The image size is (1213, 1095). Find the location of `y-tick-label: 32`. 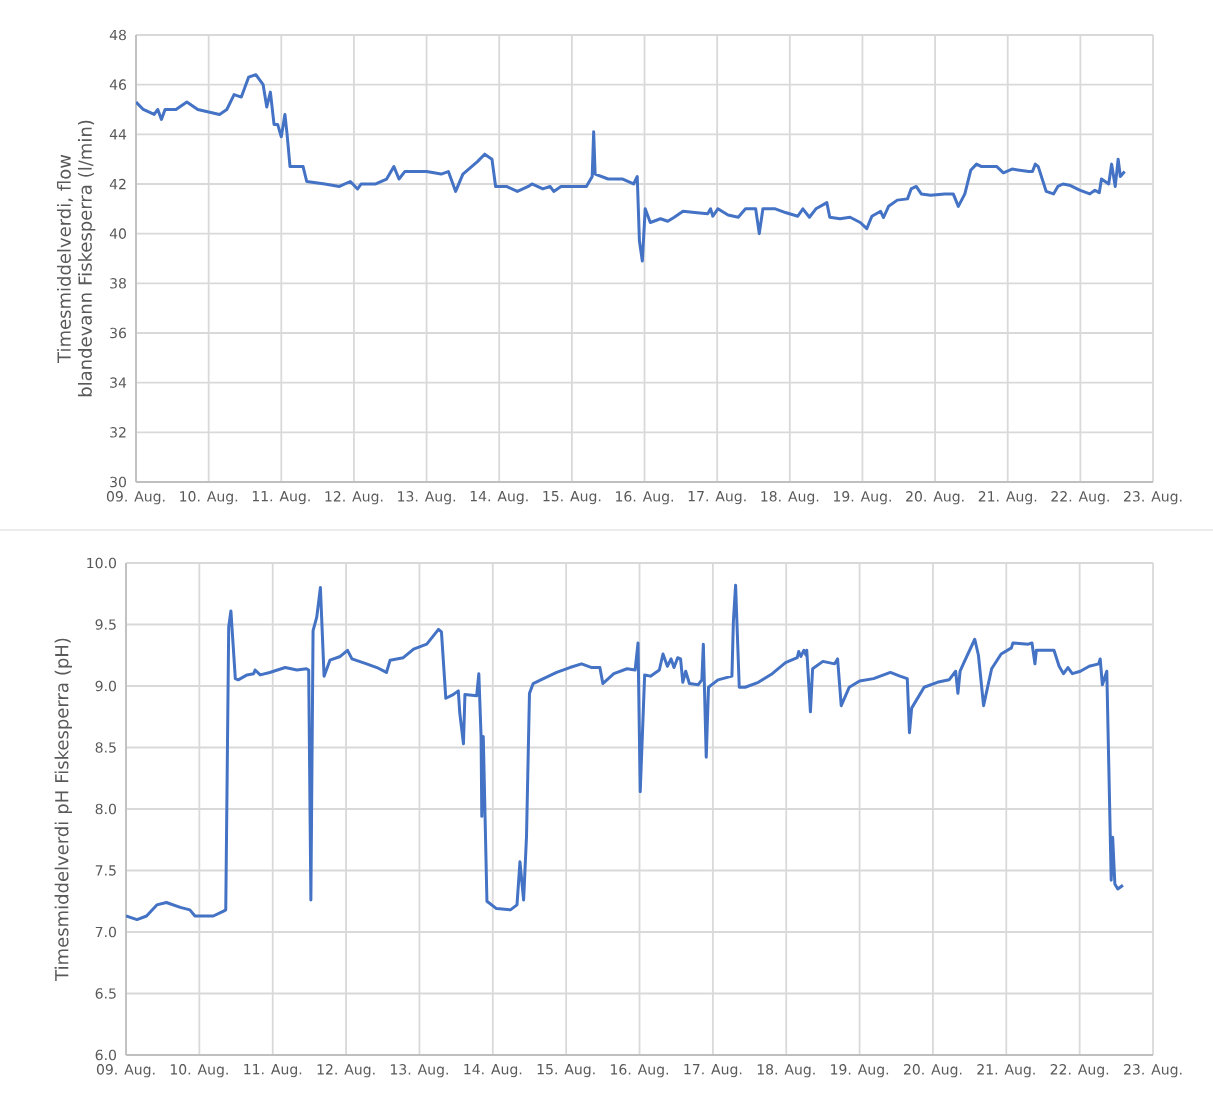

y-tick-label: 32 is located at coordinates (118, 432).